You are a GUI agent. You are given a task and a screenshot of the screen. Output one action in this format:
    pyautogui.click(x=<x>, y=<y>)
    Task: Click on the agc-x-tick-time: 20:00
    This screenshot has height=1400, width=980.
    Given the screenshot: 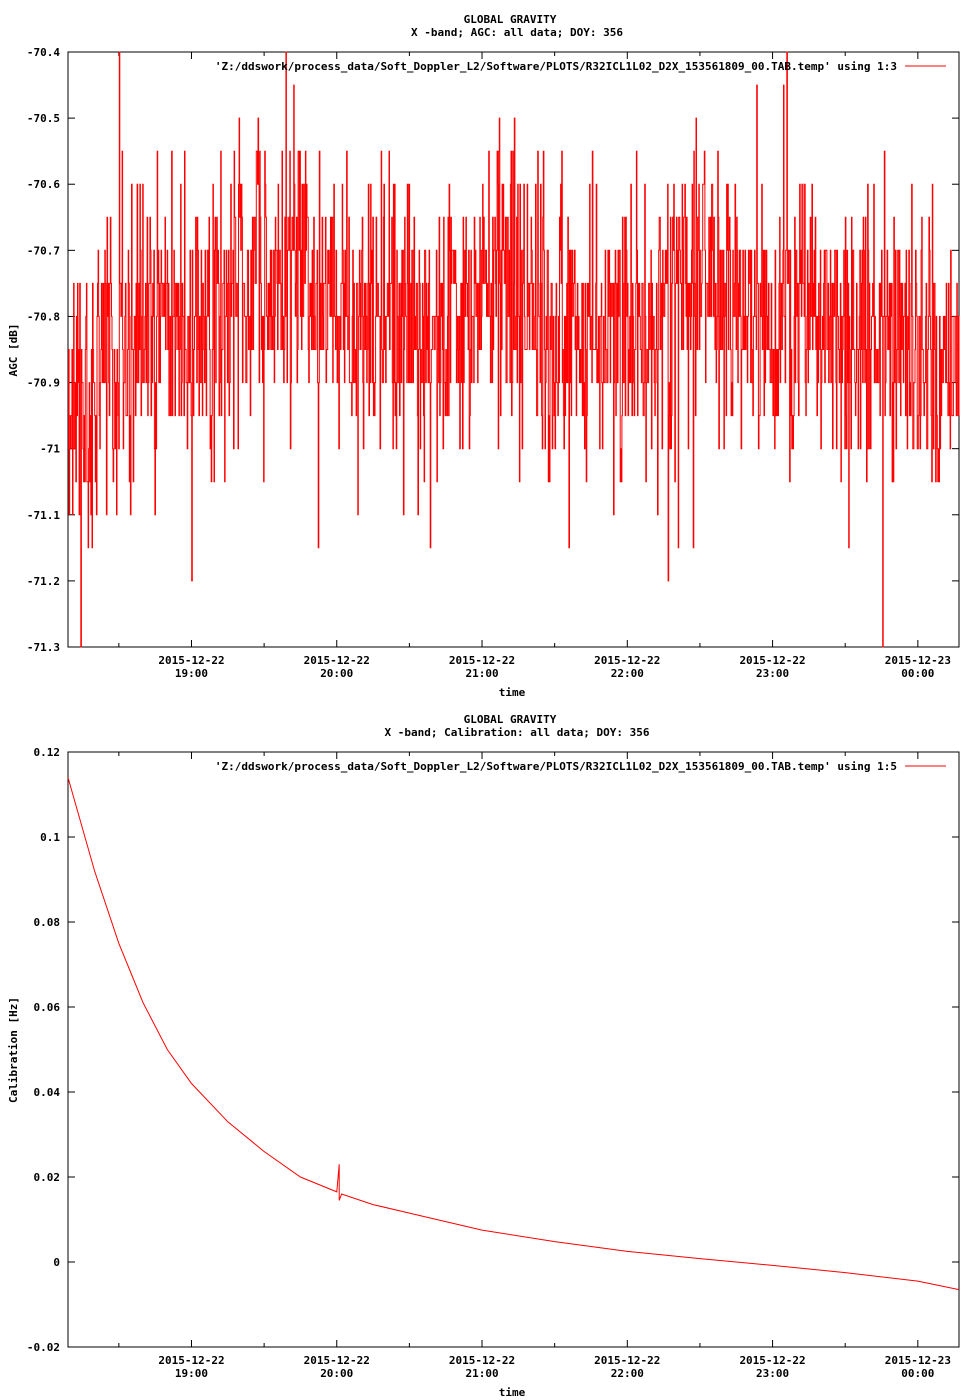 What is the action you would take?
    pyautogui.click(x=336, y=673)
    